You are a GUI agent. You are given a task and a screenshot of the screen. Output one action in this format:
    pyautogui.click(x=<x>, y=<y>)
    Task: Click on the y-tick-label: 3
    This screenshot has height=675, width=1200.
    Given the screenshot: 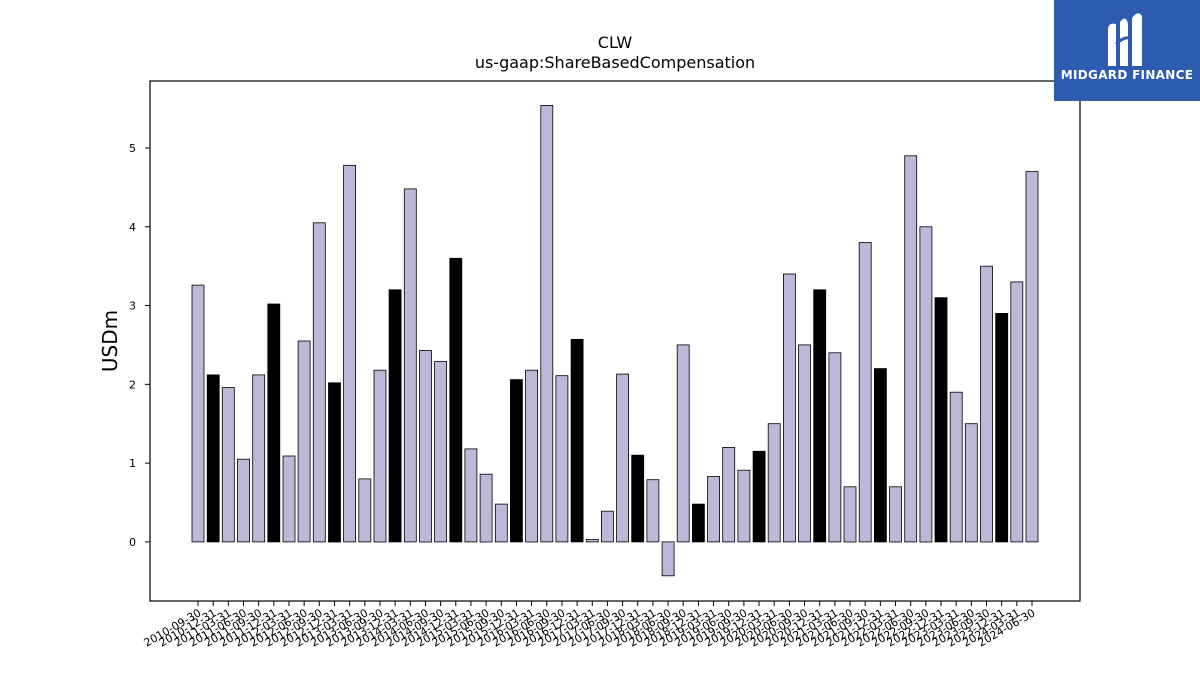 What is the action you would take?
    pyautogui.click(x=132, y=306)
    